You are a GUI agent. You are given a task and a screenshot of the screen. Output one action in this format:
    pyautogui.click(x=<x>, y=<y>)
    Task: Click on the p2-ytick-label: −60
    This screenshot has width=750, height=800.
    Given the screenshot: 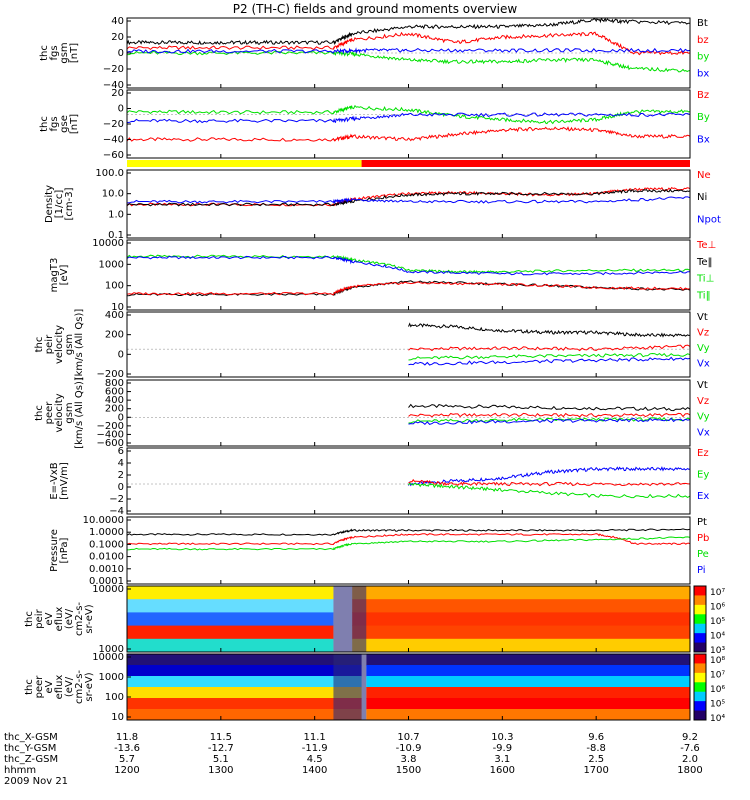 What is the action you would take?
    pyautogui.click(x=113, y=155)
    